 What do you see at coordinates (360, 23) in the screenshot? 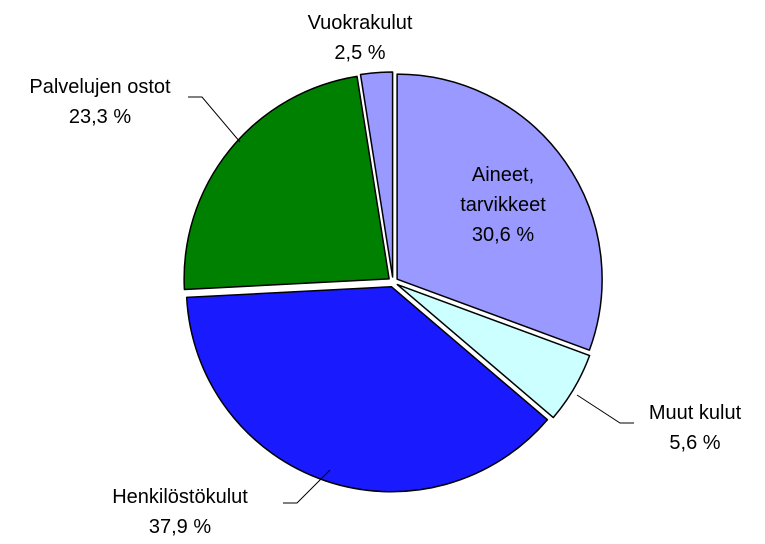
I see `category-label: Vuokrakulut` at bounding box center [360, 23].